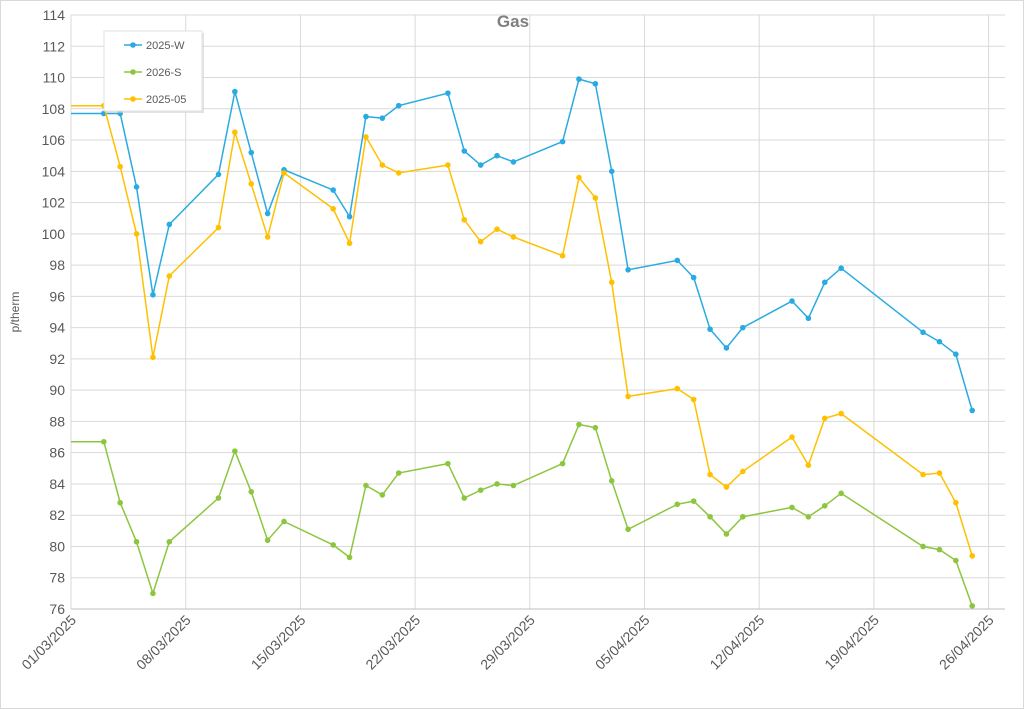  I want to click on legend: 2025-W 2026-S 2025-05, so click(153, 71).